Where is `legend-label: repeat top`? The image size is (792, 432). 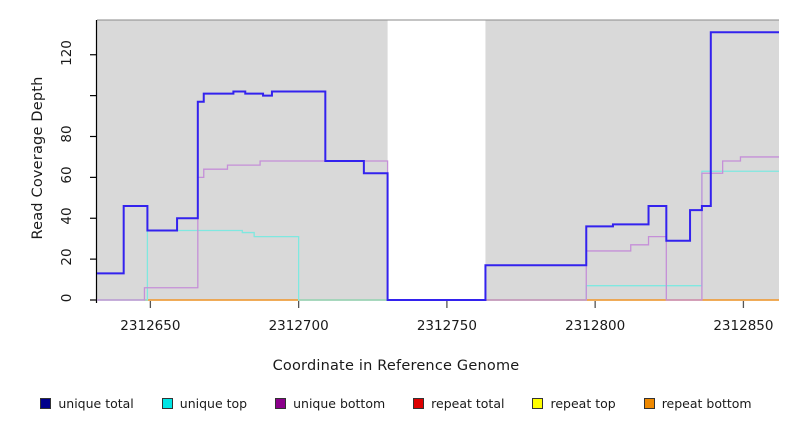
legend-label: repeat top is located at coordinates (583, 403).